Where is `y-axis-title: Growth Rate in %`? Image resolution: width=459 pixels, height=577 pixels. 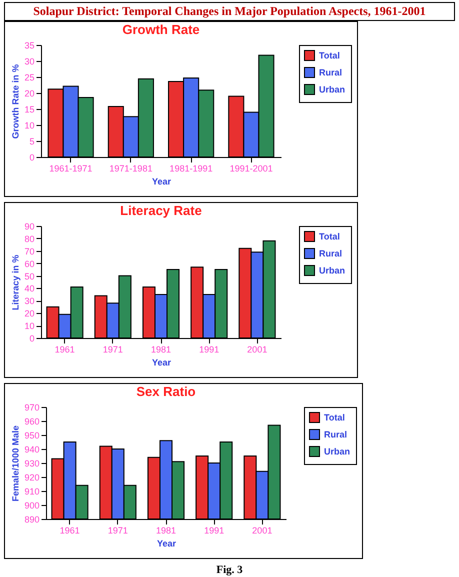 y-axis-title: Growth Rate in % is located at coordinates (15, 101).